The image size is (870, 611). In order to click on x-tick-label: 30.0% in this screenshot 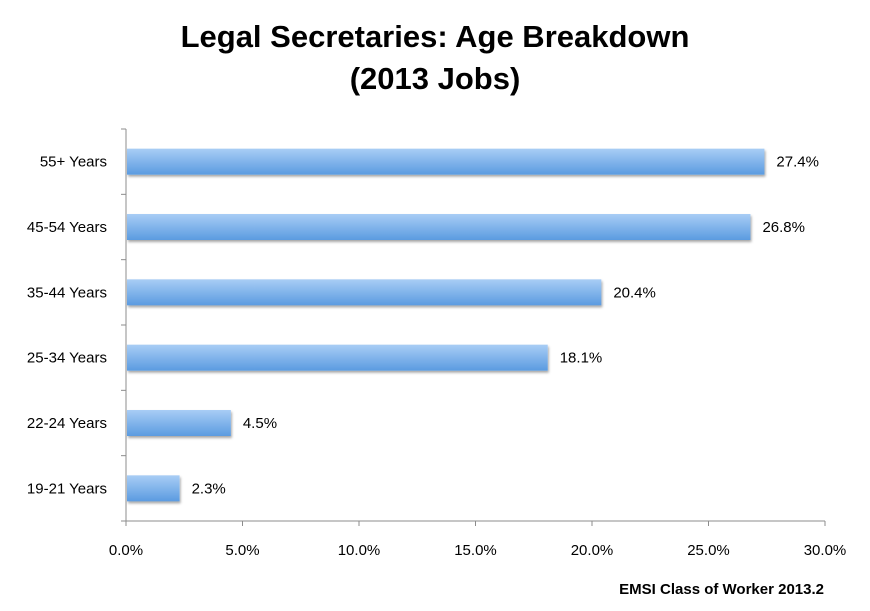, I will do `click(825, 550)`.